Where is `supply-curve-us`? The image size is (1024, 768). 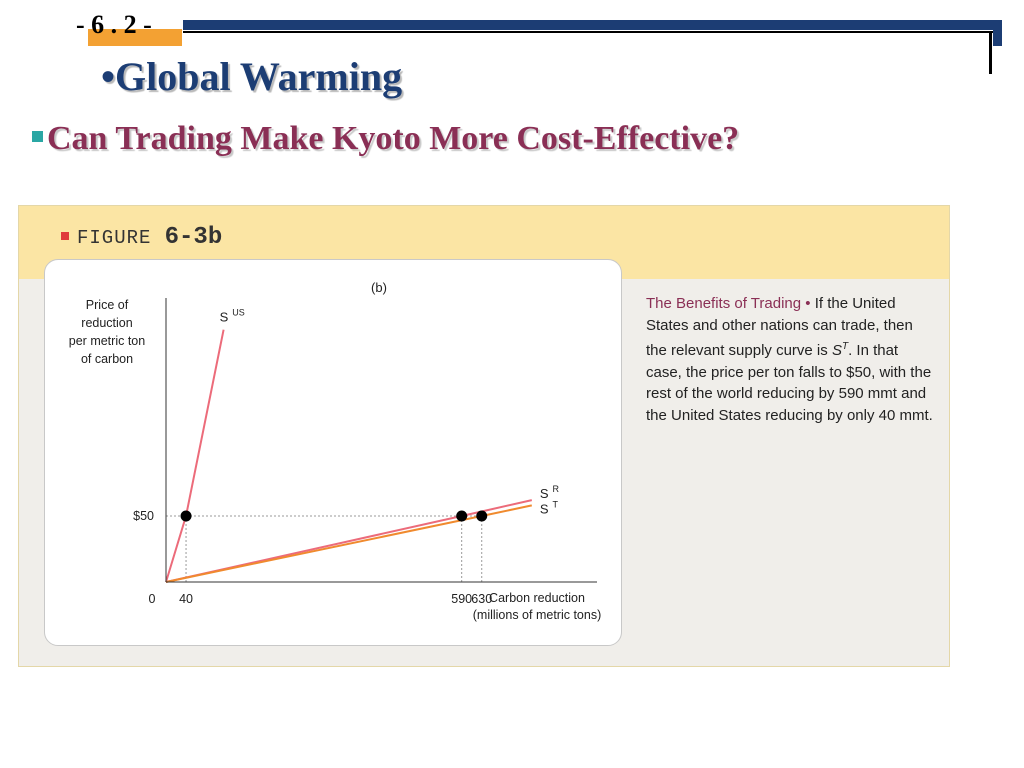
supply-curve-us is located at coordinates (195, 456).